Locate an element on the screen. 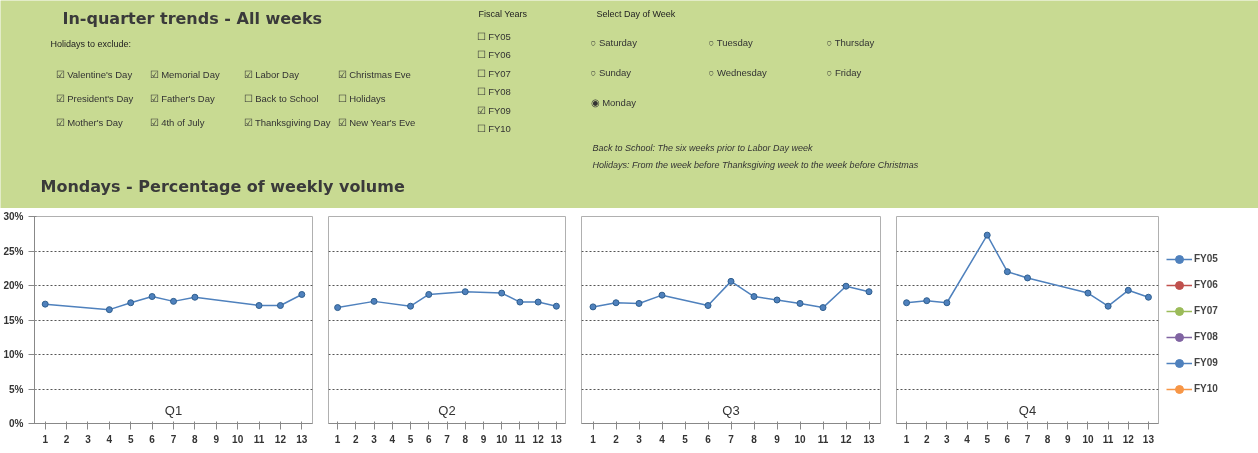 Image resolution: width=1258 pixels, height=453 pixels. text: ☑ Father's Day is located at coordinates (182, 98).